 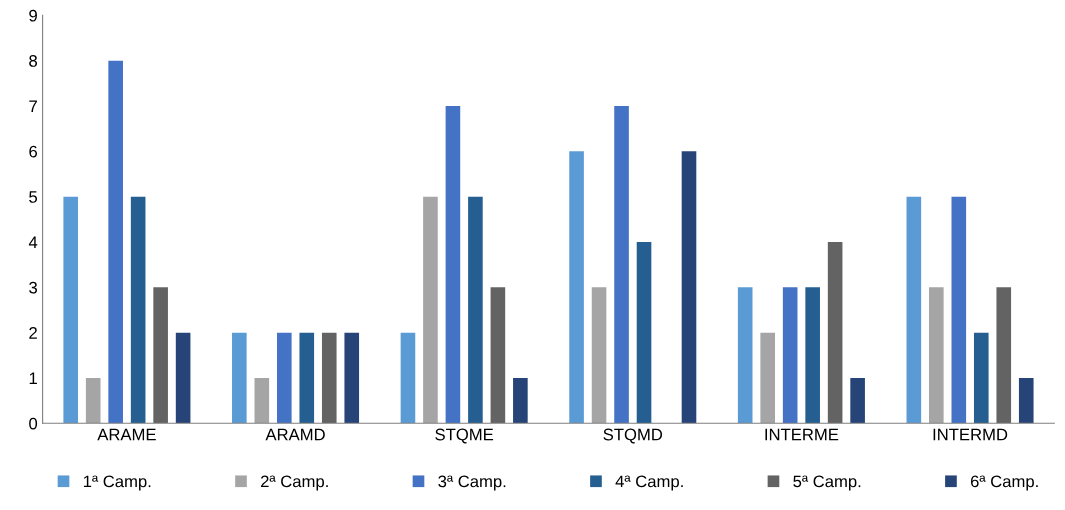 What do you see at coordinates (464, 436) in the screenshot?
I see `x-tick-label: STQME` at bounding box center [464, 436].